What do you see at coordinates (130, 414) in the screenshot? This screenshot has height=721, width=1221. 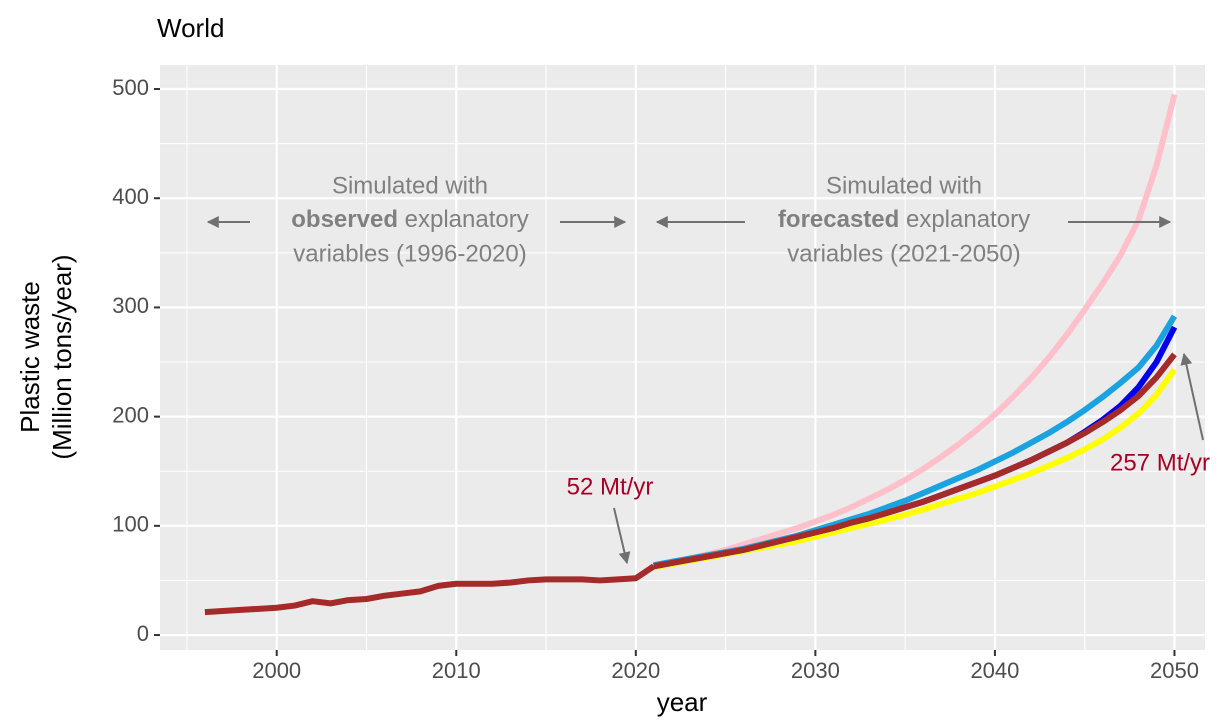 I see `y-tick-label: 200` at bounding box center [130, 414].